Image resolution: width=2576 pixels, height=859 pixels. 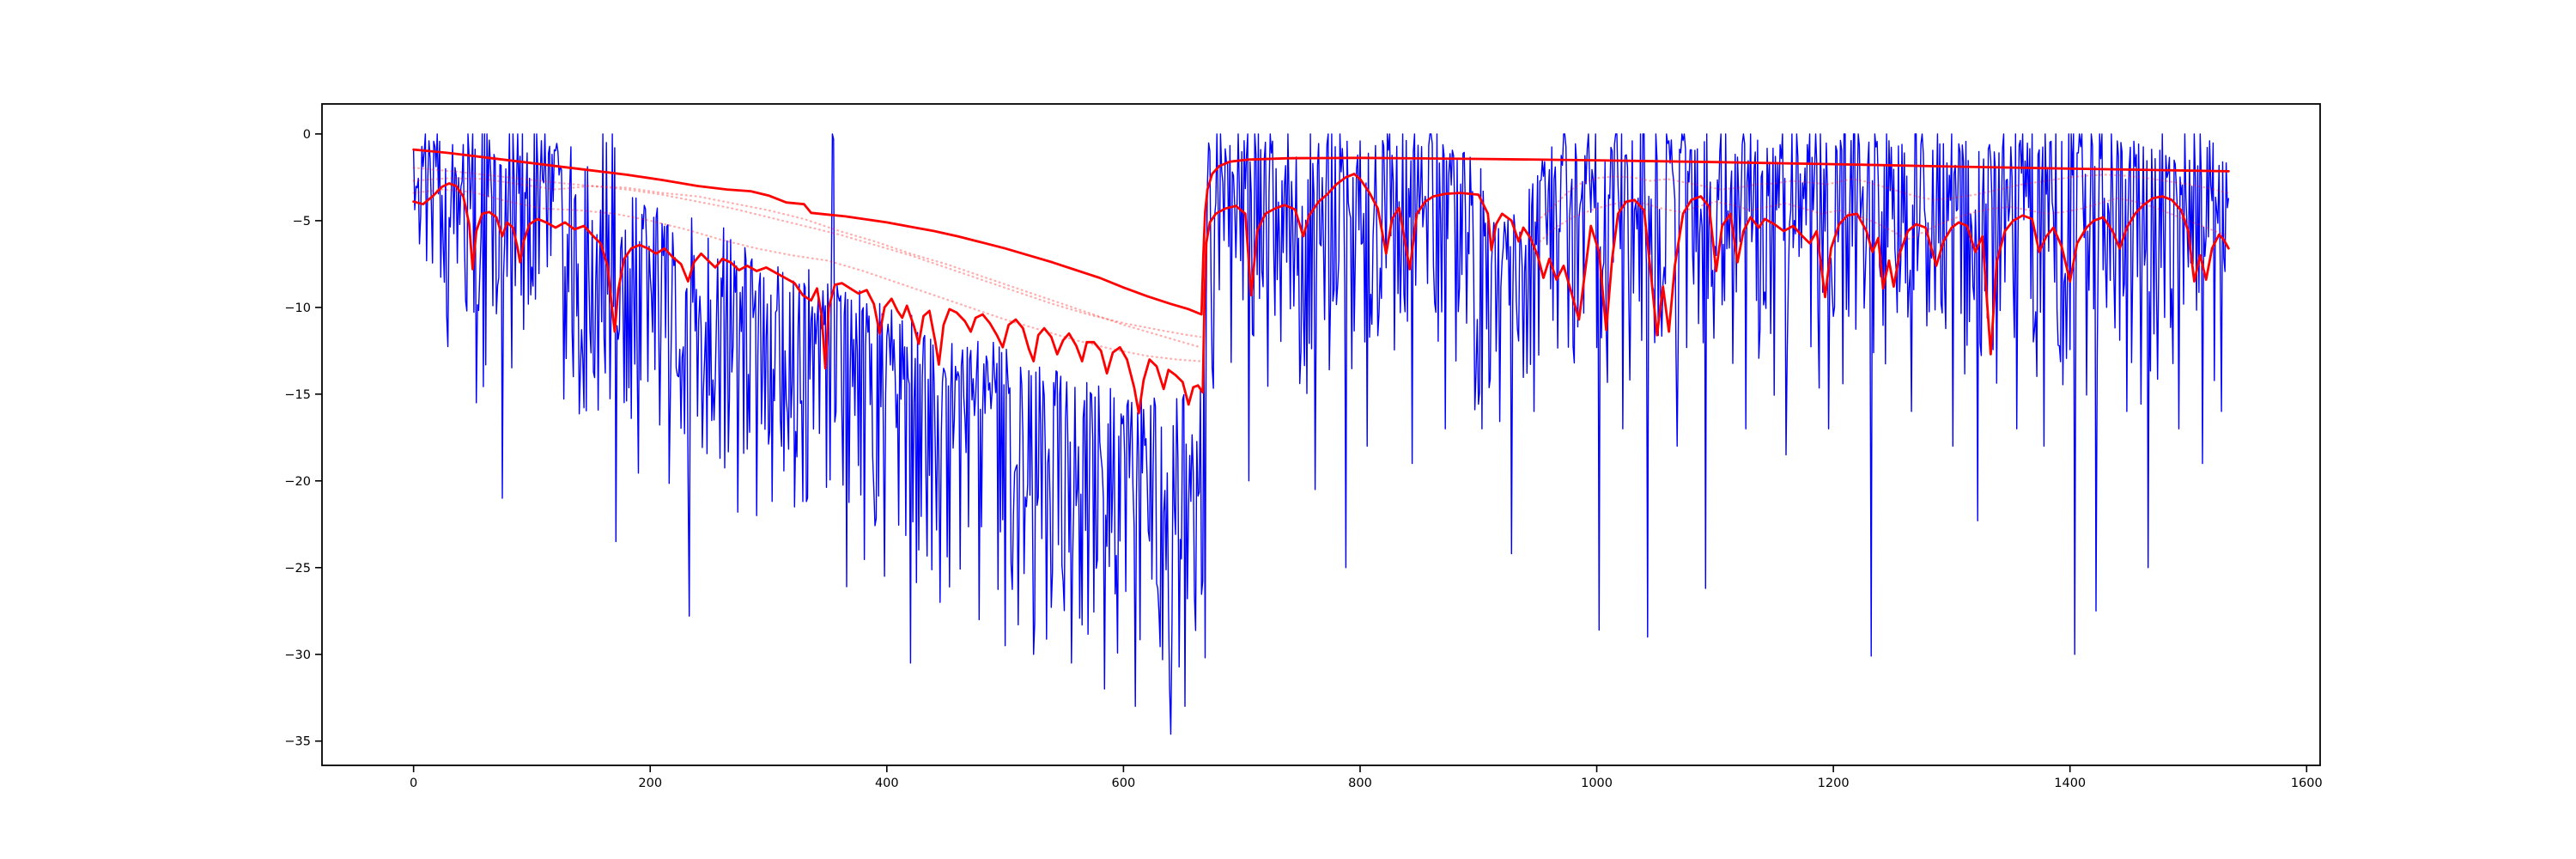 I want to click on y-tick-label: −10, so click(x=297, y=309).